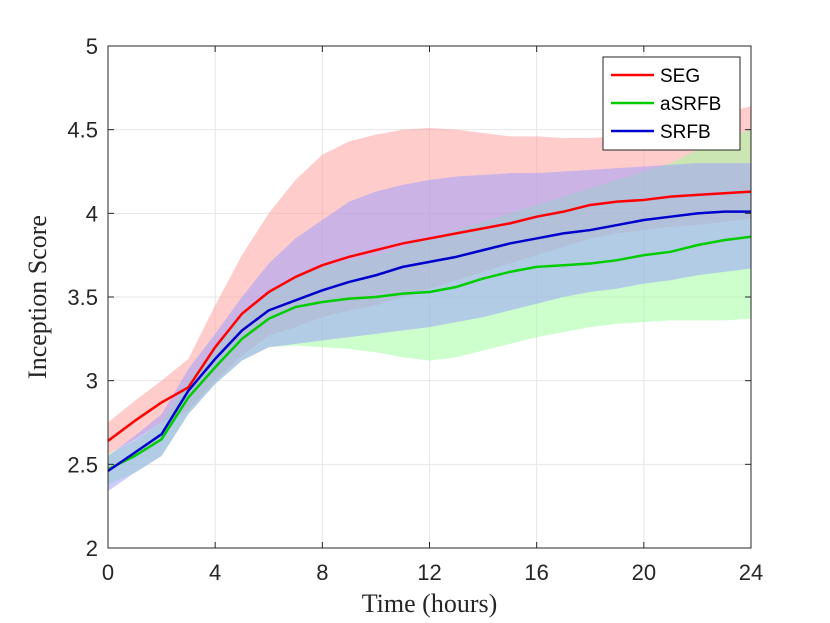 Image resolution: width=830 pixels, height=623 pixels. I want to click on legend-label: SRFB, so click(685, 132).